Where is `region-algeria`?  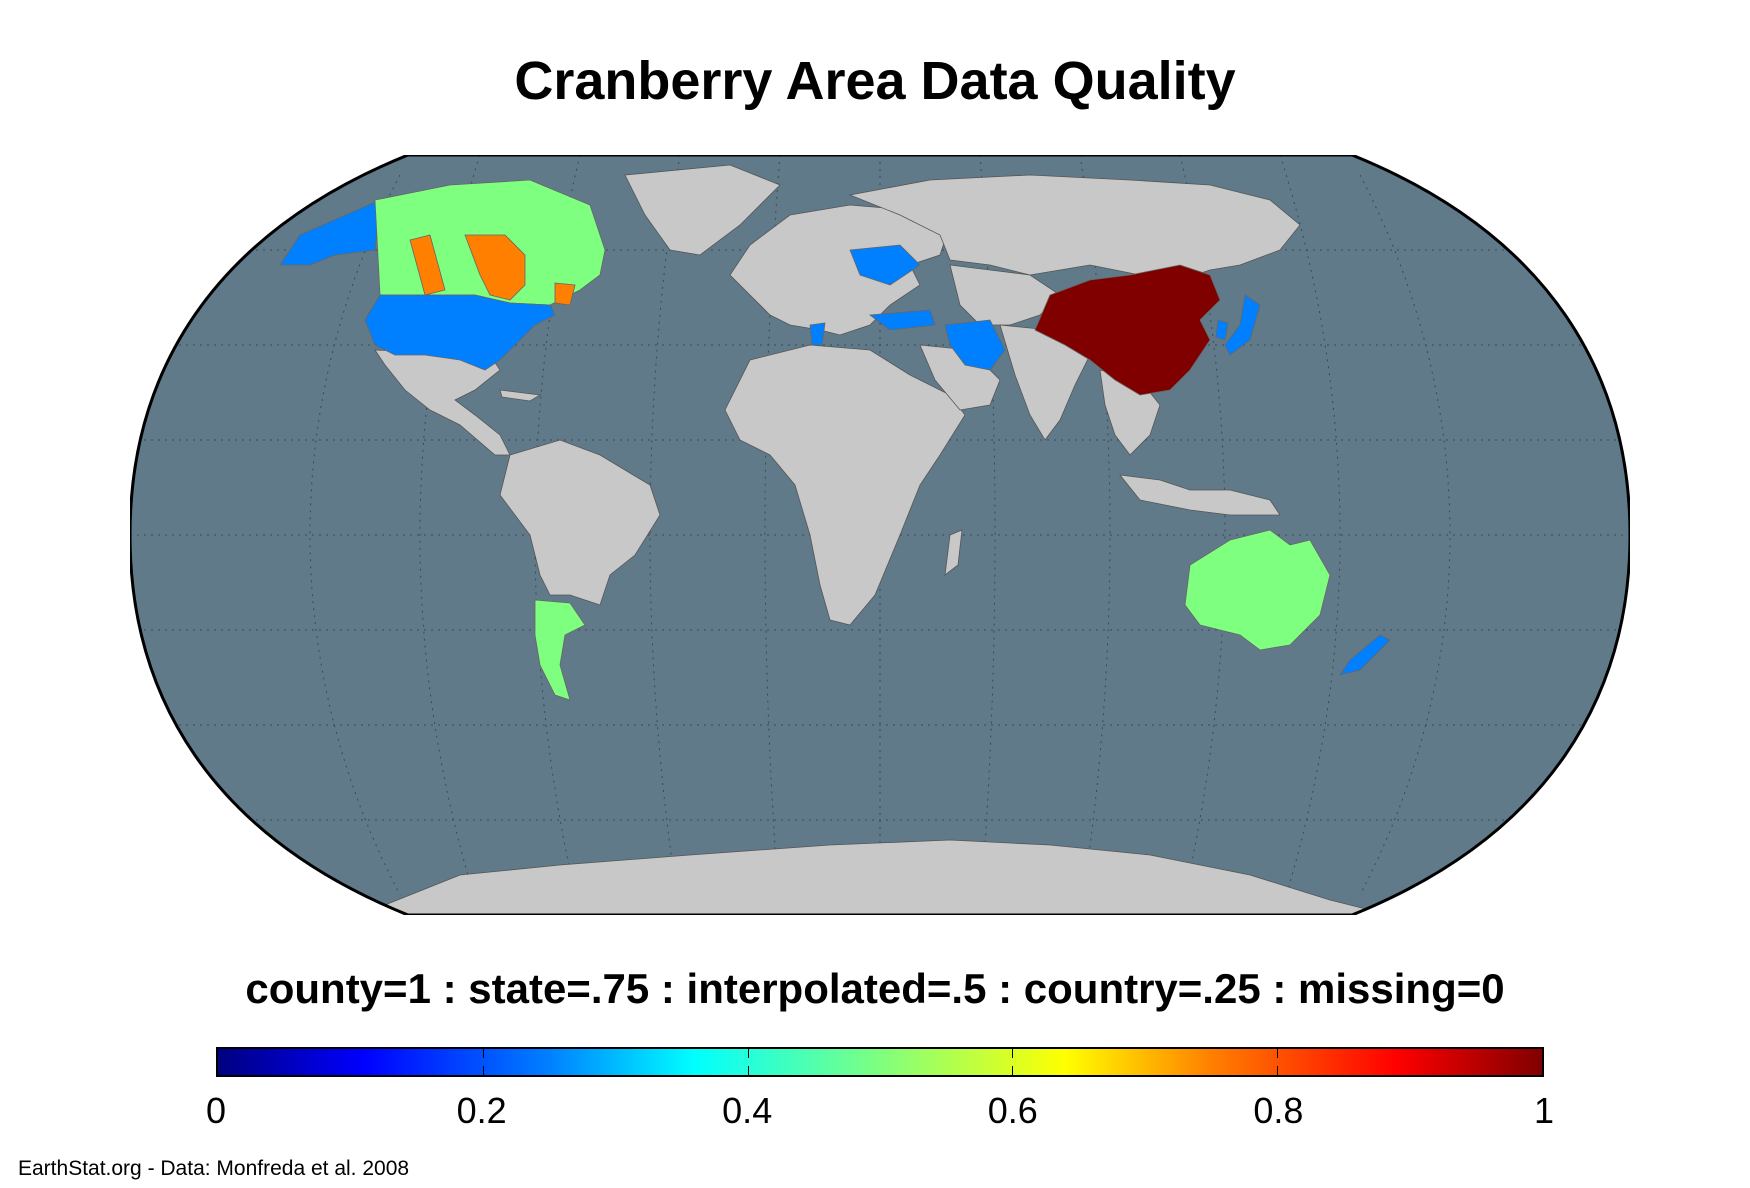 region-algeria is located at coordinates (817, 334).